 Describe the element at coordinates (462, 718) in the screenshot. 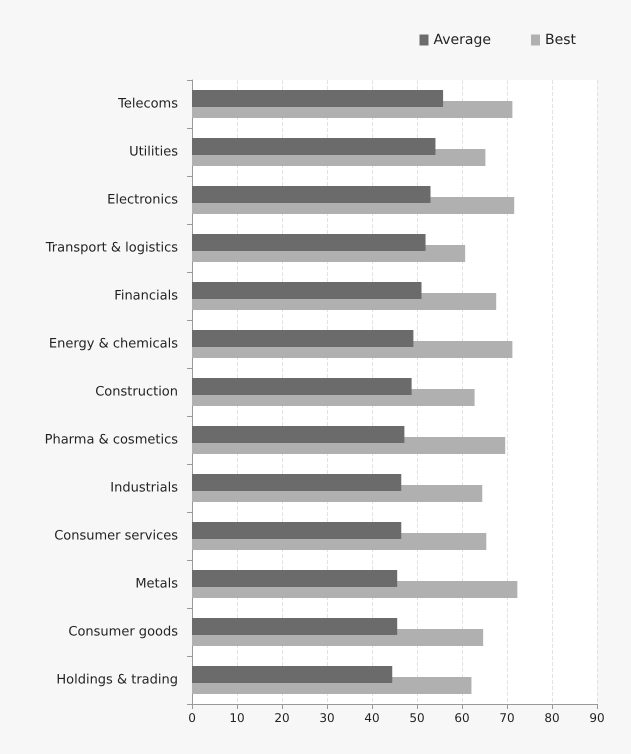

I see `x-tick-label: 60` at that location.